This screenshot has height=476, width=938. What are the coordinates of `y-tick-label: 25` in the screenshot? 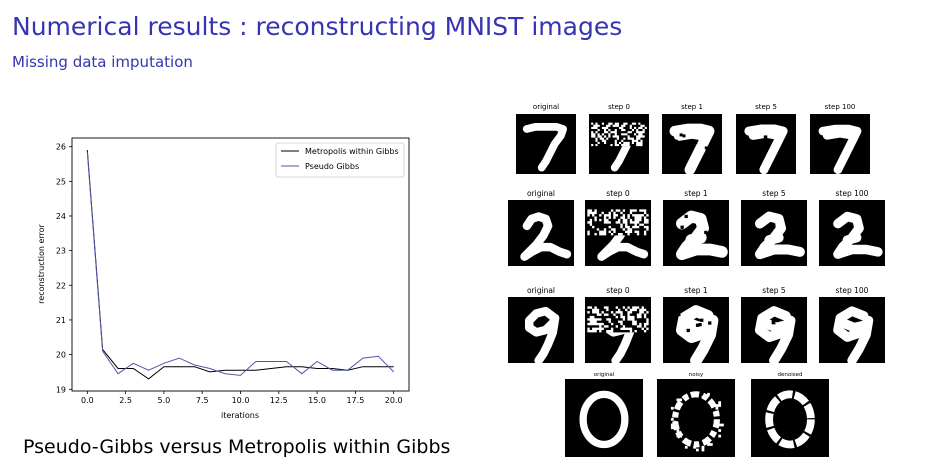 It's located at (61, 181).